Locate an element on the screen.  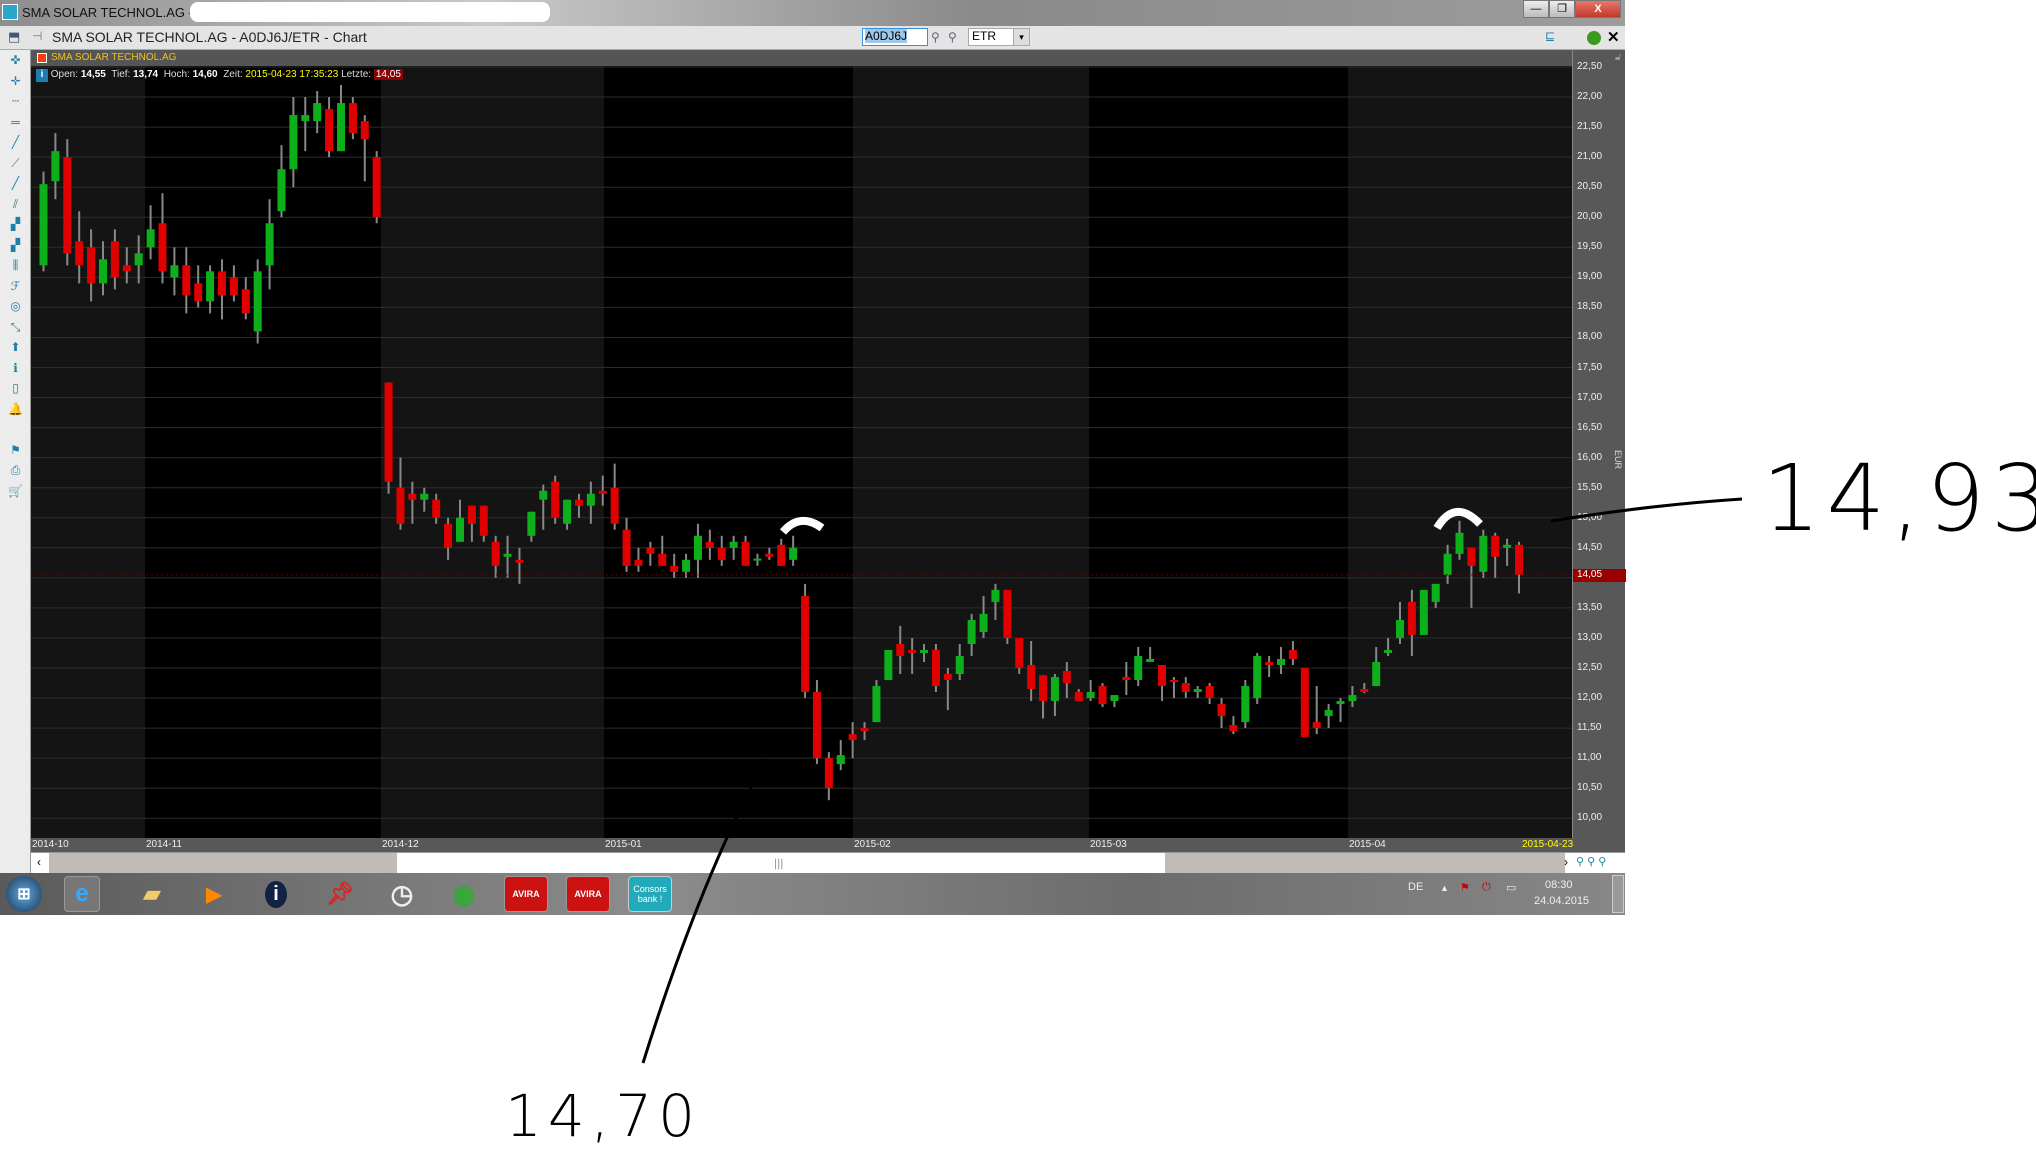
scroll-track-left is located at coordinates (223, 863).